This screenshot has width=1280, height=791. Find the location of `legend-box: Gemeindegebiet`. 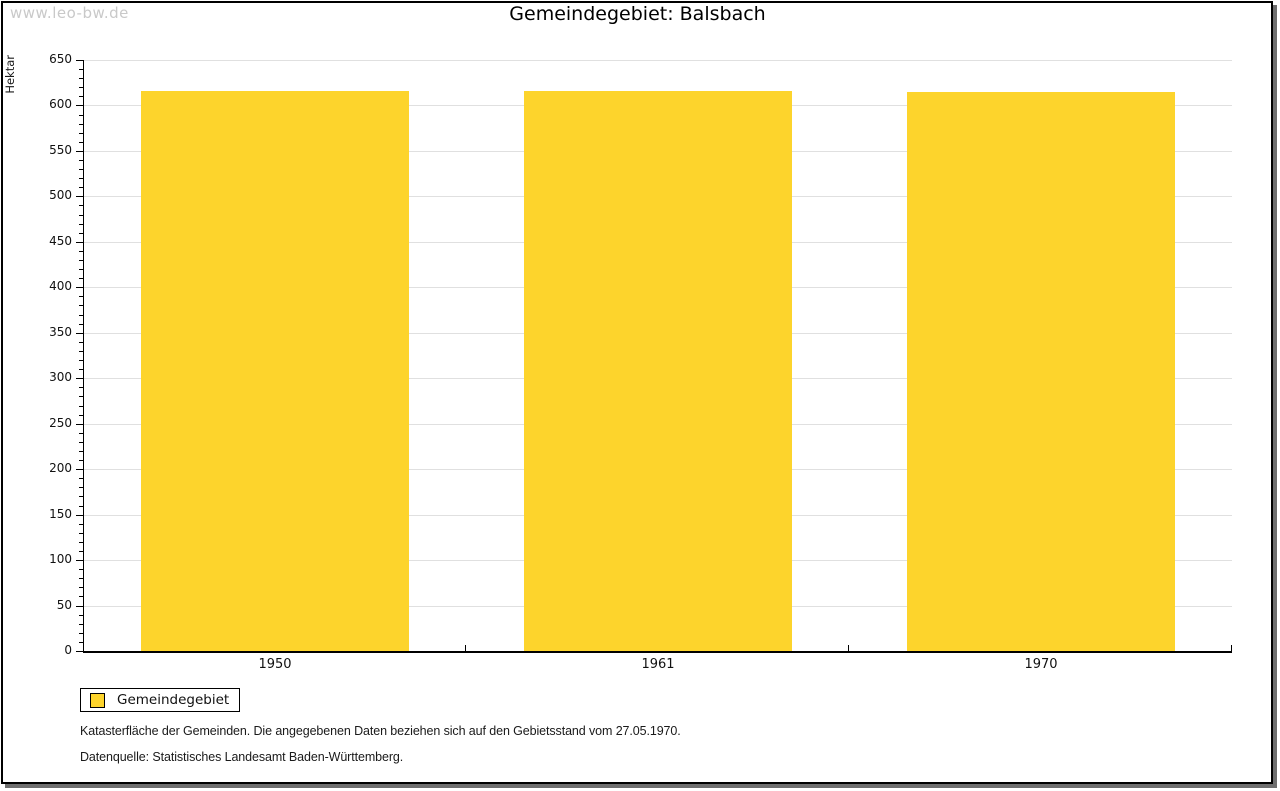

legend-box: Gemeindegebiet is located at coordinates (160, 700).